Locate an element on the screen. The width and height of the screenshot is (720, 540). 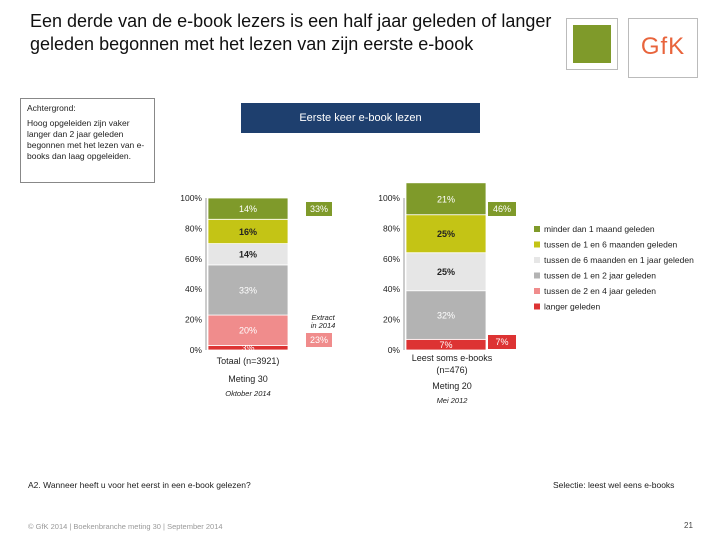
bar-data-label: 7% is located at coordinates (445, 345).